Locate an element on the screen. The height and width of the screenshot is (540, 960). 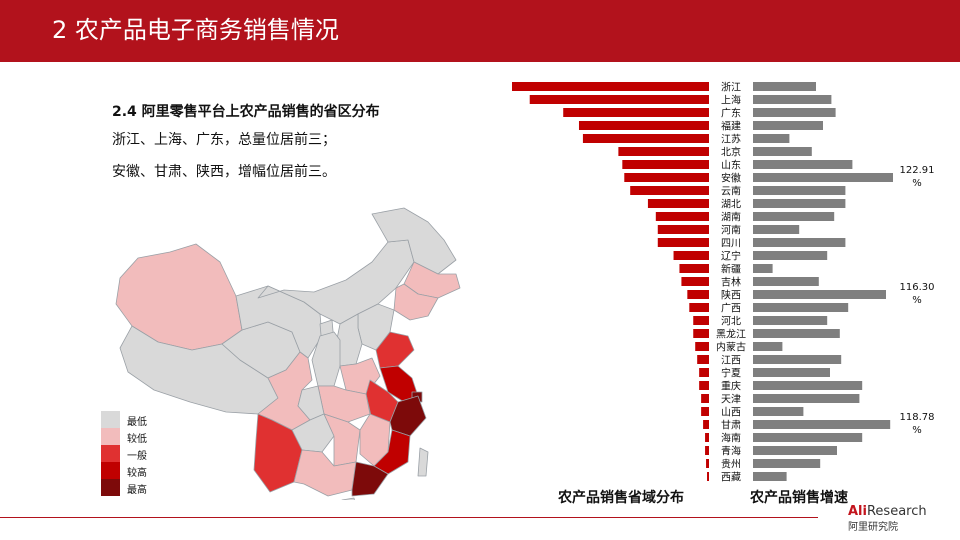
footer-divider is located at coordinates (409, 517).